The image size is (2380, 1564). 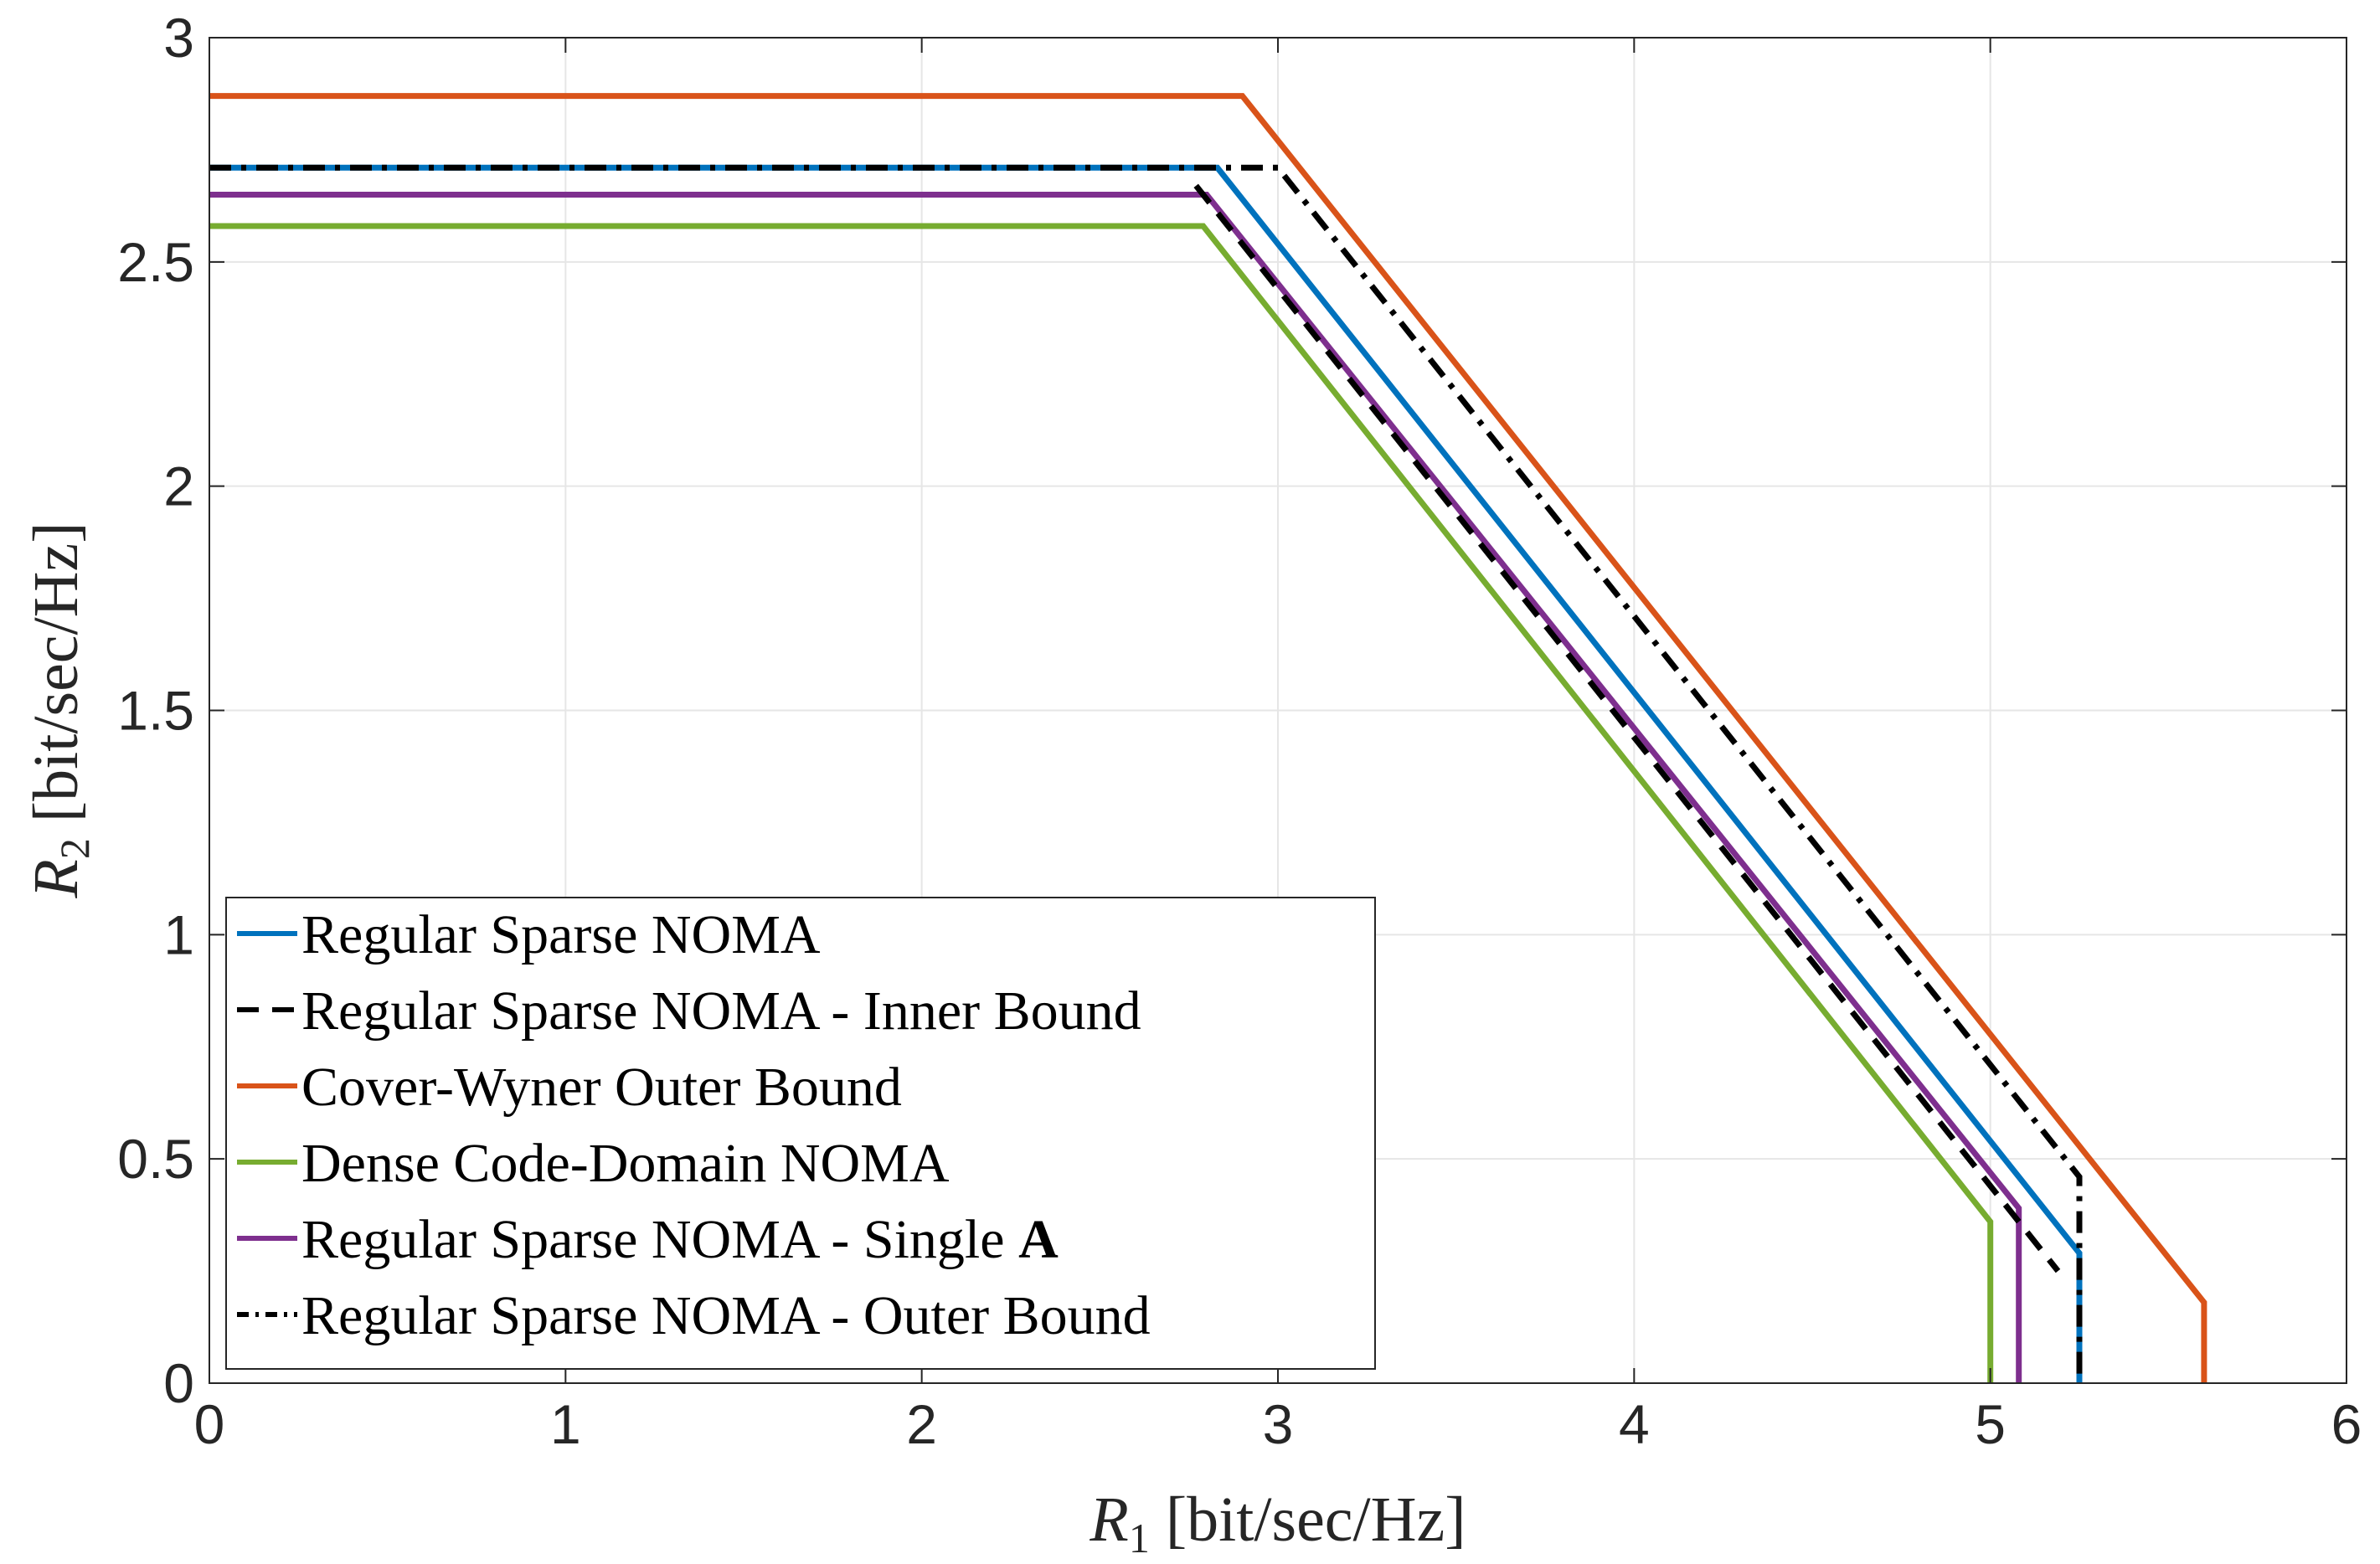 I want to click on legend-label-regular-sparse: Regular Sparse NOMA, so click(x=561, y=934).